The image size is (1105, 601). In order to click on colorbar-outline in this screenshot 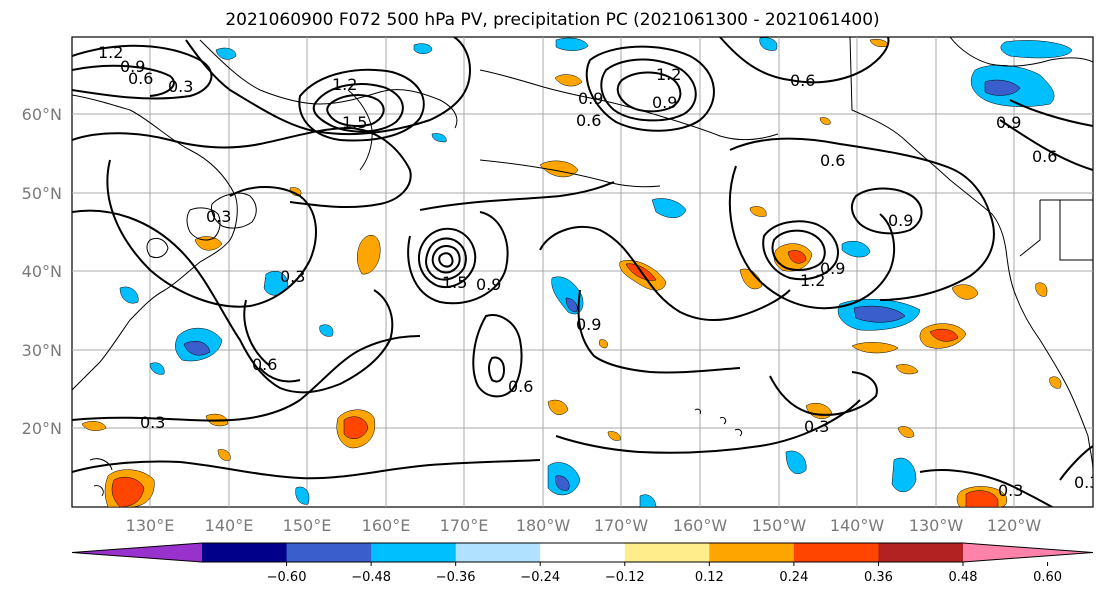, I will do `click(582, 552)`.